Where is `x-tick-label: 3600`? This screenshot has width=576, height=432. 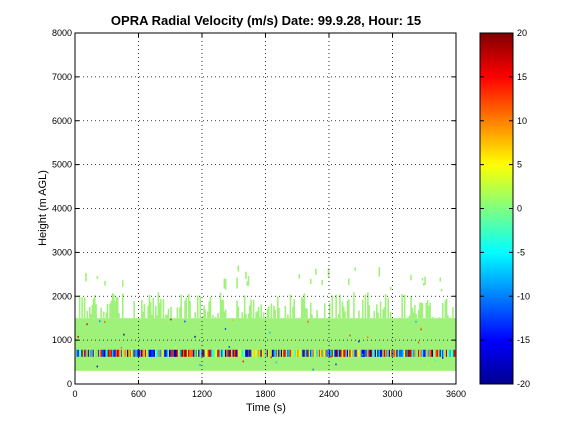
x-tick-label: 3600 is located at coordinates (456, 394).